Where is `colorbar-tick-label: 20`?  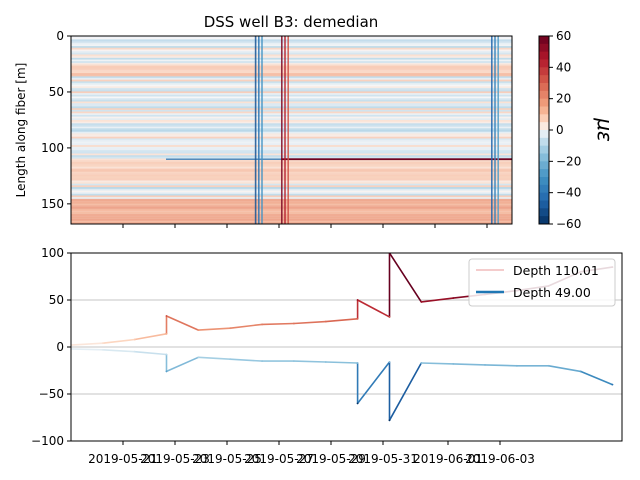 colorbar-tick-label: 20 is located at coordinates (563, 99).